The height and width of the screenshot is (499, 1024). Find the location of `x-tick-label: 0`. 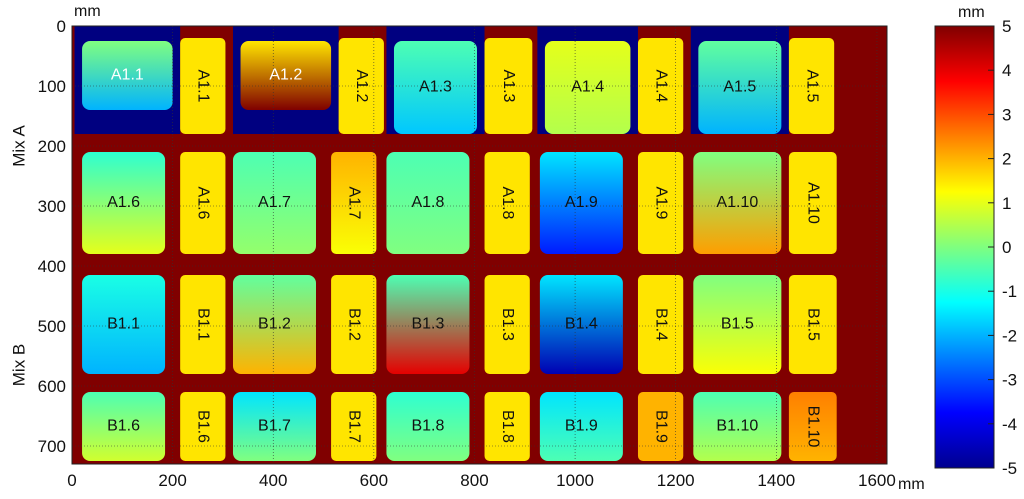

x-tick-label: 0 is located at coordinates (71, 480).